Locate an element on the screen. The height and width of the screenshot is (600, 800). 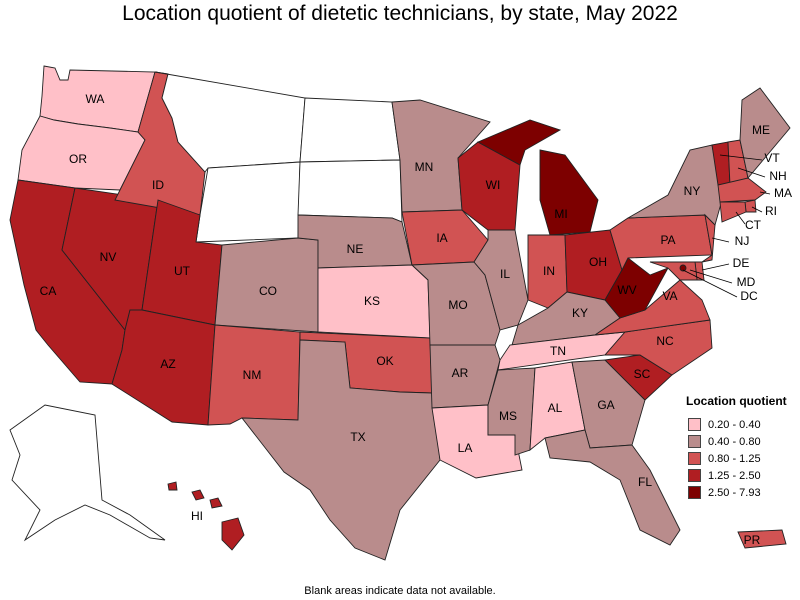
leader-nj is located at coordinates (720, 240).